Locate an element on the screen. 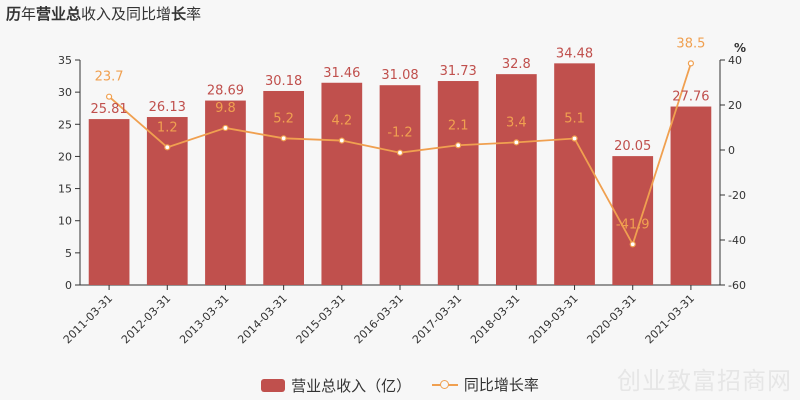 The image size is (800, 400). y-left-tick-label: 15 is located at coordinates (65, 189).